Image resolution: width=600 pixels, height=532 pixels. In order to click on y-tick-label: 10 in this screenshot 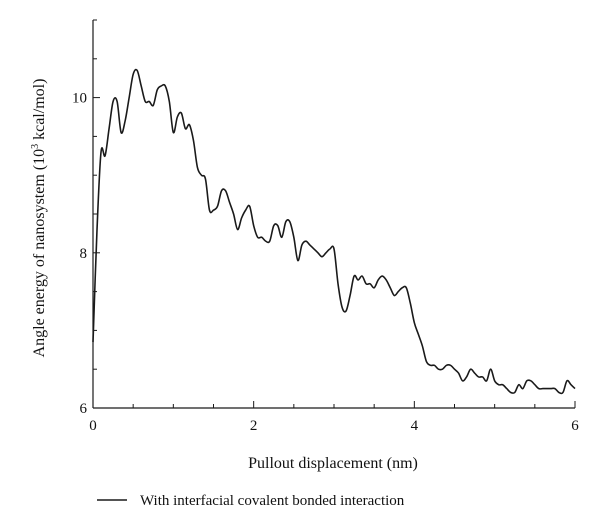, I will do `click(79, 99)`.